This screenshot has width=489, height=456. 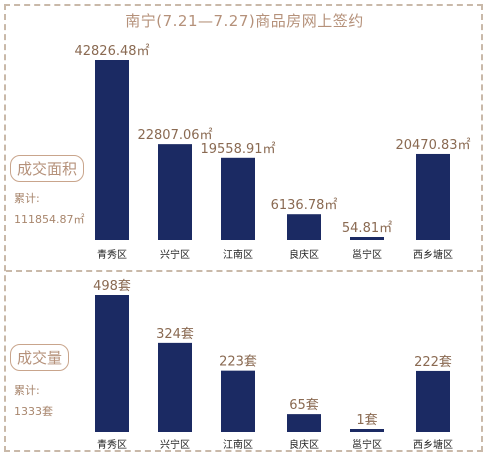 I want to click on page-title: 南宁(7.21—7.27)商品房网上签约, so click(x=244, y=21).